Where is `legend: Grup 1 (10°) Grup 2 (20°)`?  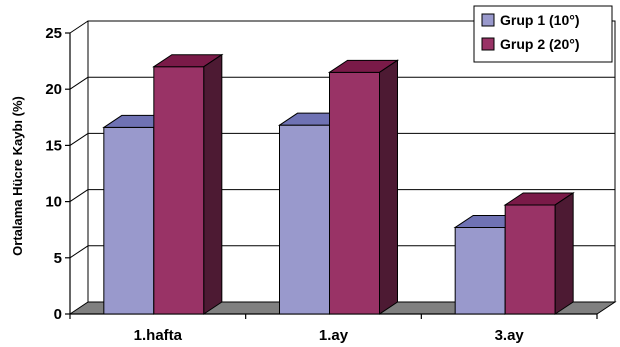
legend: Grup 1 (10°) Grup 2 (20°) is located at coordinates (543, 34).